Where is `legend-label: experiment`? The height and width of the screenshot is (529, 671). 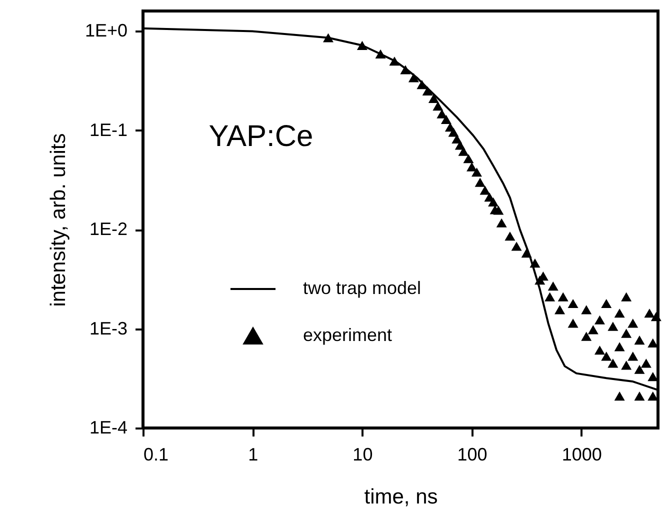 legend-label: experiment is located at coordinates (347, 335).